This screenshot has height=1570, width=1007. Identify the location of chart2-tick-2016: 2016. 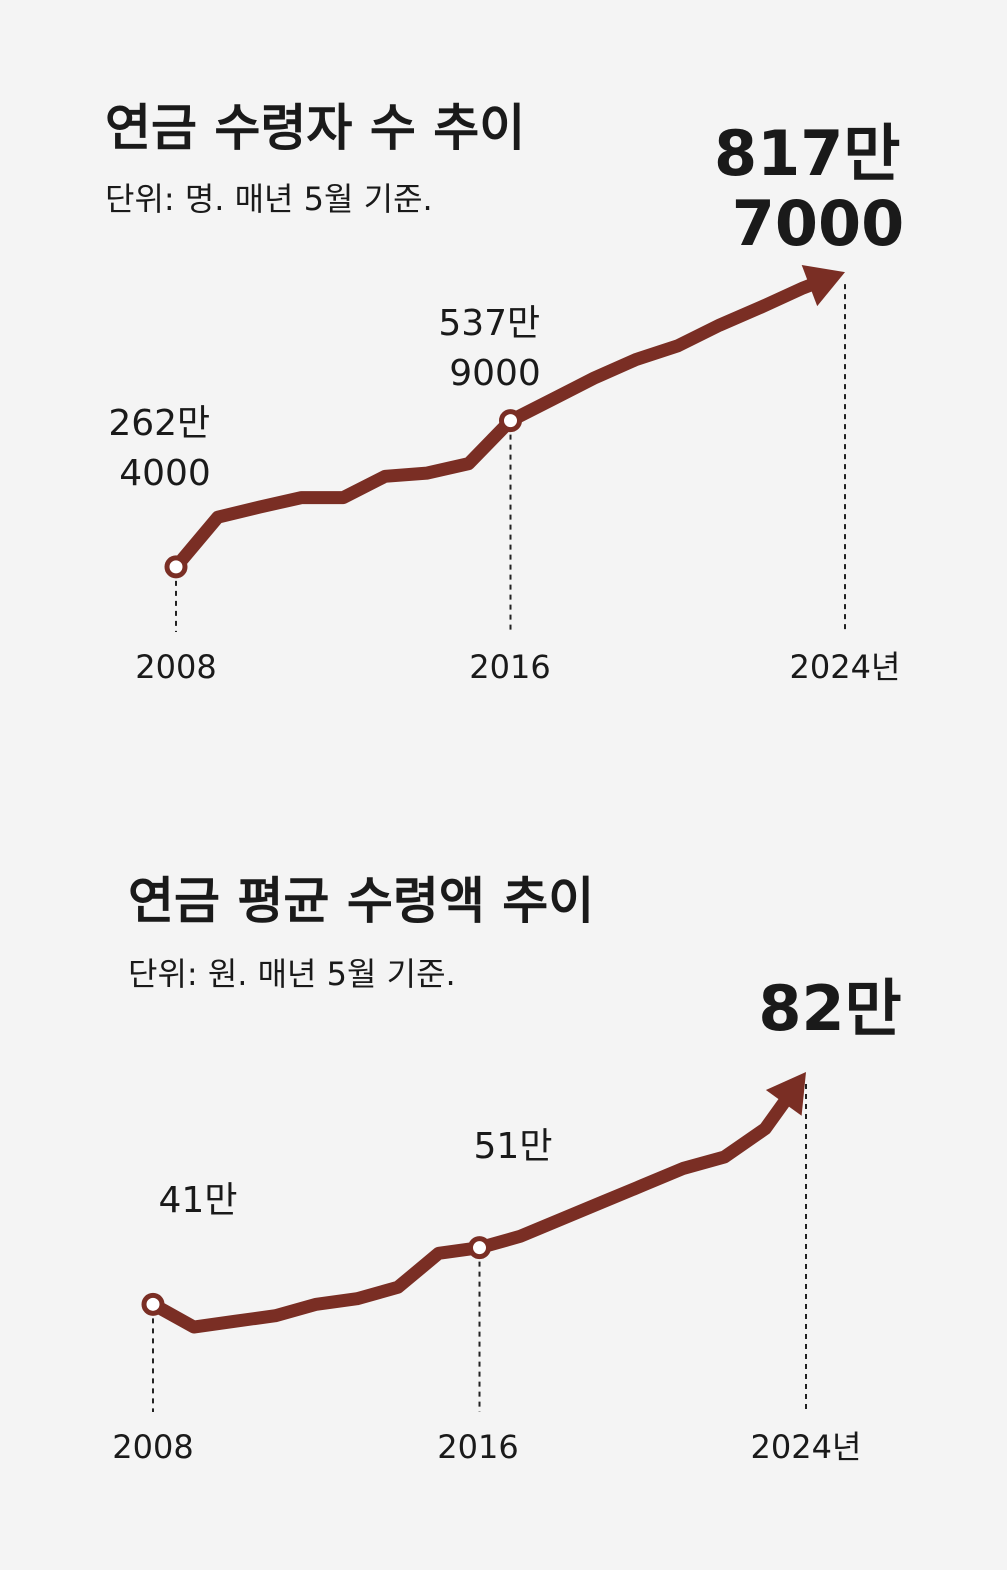
(477, 1447).